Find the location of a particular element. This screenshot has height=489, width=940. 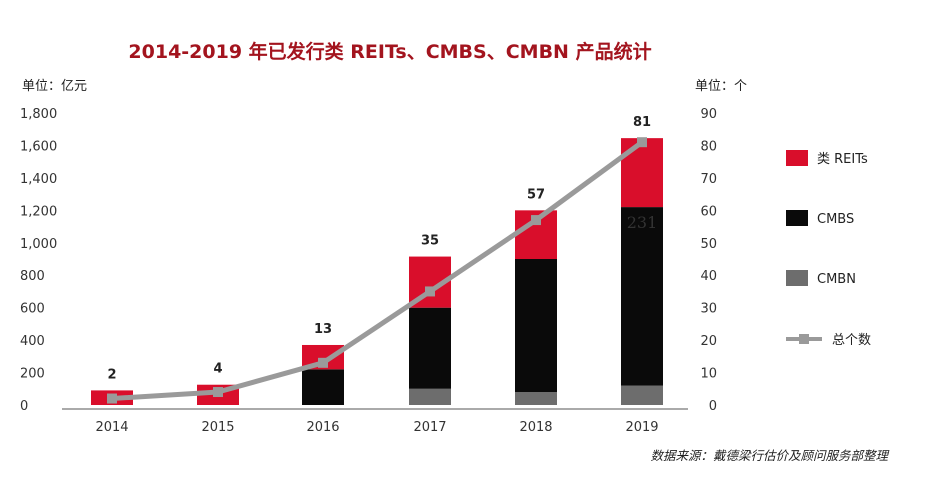

x-tick-label: 2015 is located at coordinates (217, 427).